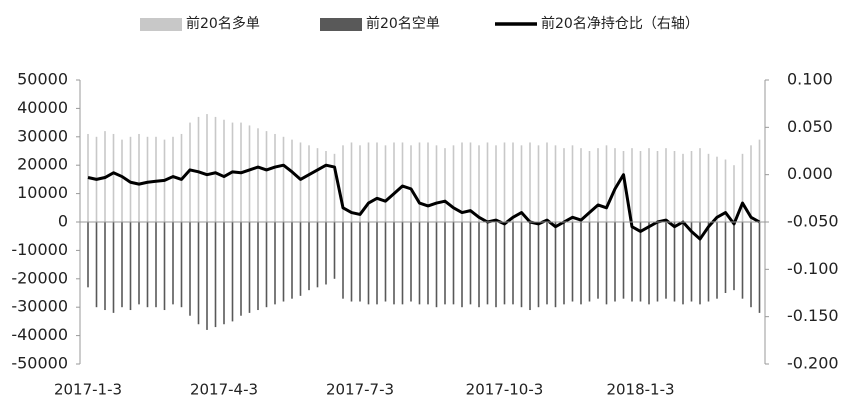 Image resolution: width=847 pixels, height=406 pixels. I want to click on y2-tick-label: -0.050, so click(813, 221).